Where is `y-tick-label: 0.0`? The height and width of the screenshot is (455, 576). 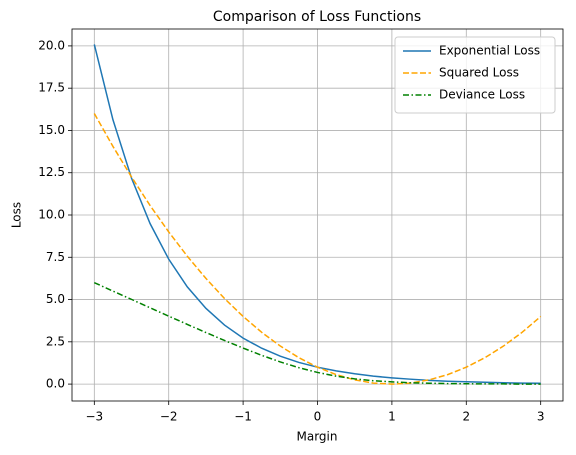
y-tick-label: 0.0 is located at coordinates (55, 384).